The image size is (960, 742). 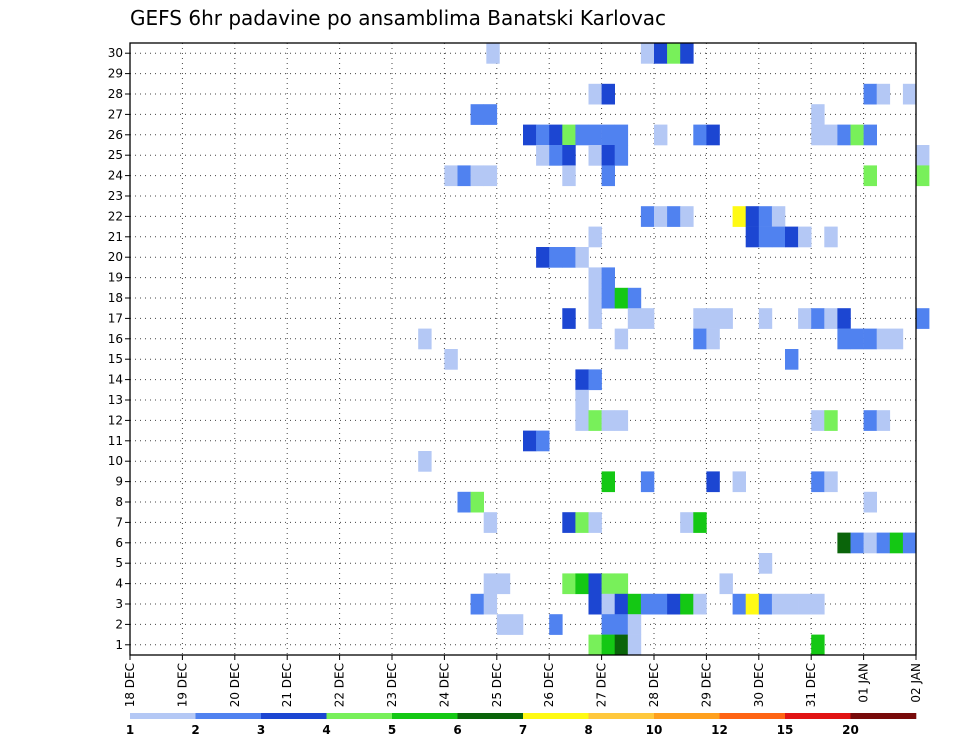 What do you see at coordinates (115, 237) in the screenshot?
I see `y-tick-label: 21` at bounding box center [115, 237].